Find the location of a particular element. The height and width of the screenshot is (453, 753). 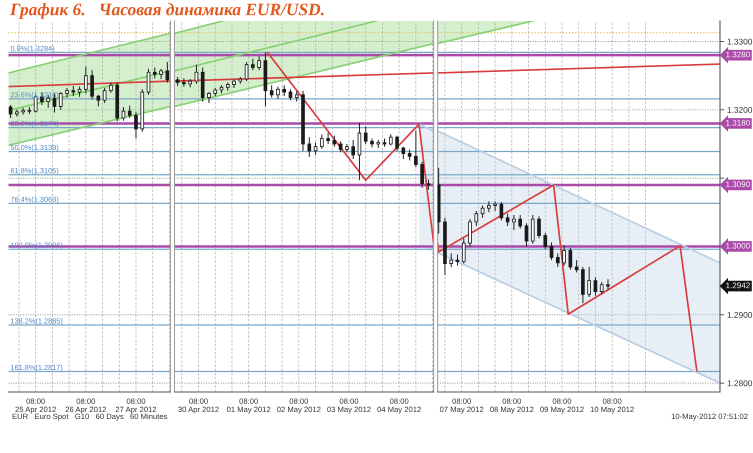

chart-title: График 6. Часовая динамика EUR/USD. is located at coordinates (167, 11).